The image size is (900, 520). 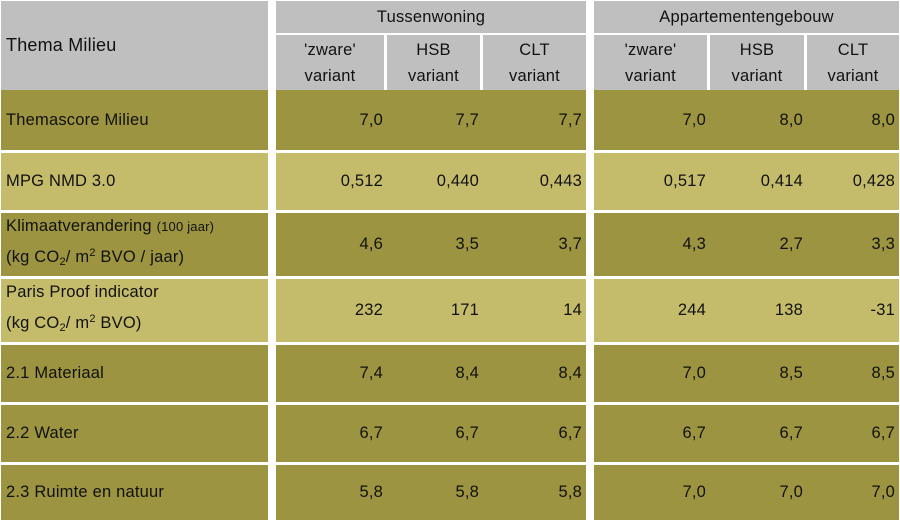 What do you see at coordinates (331, 372) in the screenshot?
I see `cell-value: 7,4` at bounding box center [331, 372].